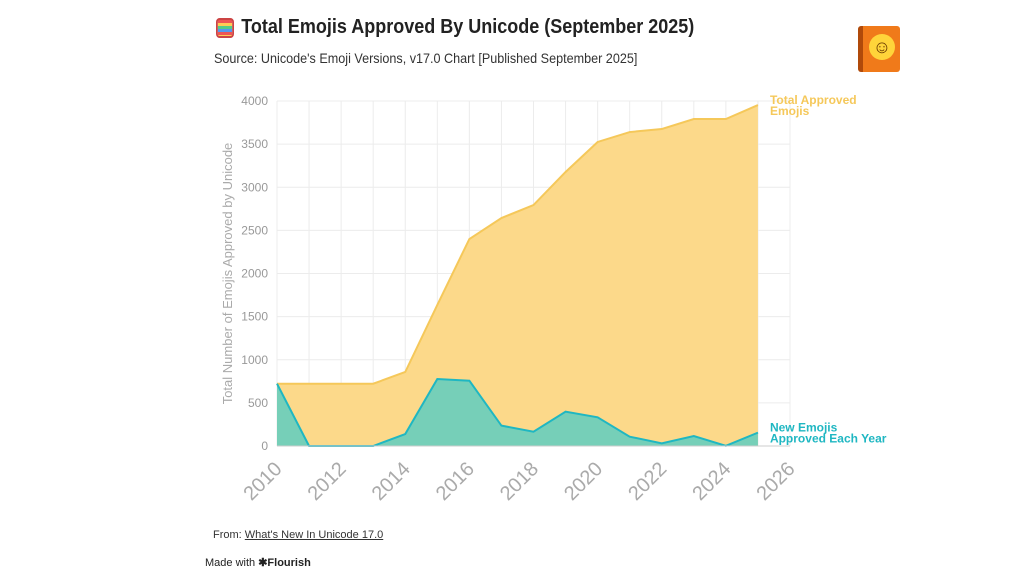 This screenshot has width=1024, height=576. I want to click on x-tick-label: 2026, so click(776, 481).